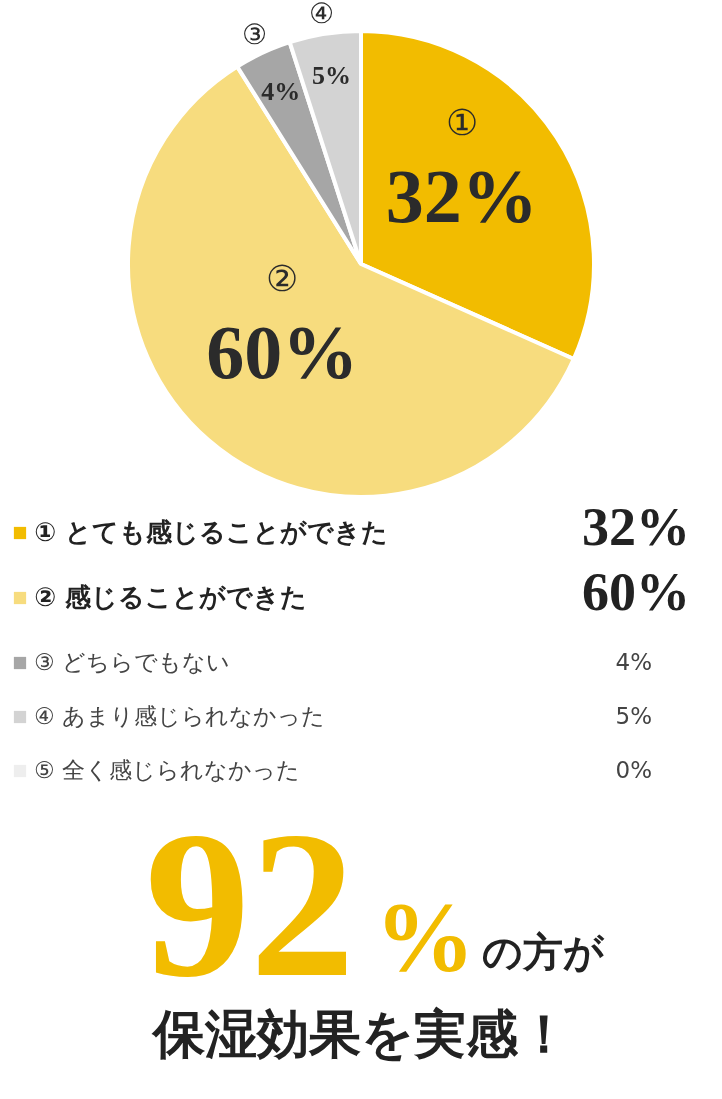 The image size is (722, 1099). What do you see at coordinates (633, 716) in the screenshot?
I see `text: 5%` at bounding box center [633, 716].